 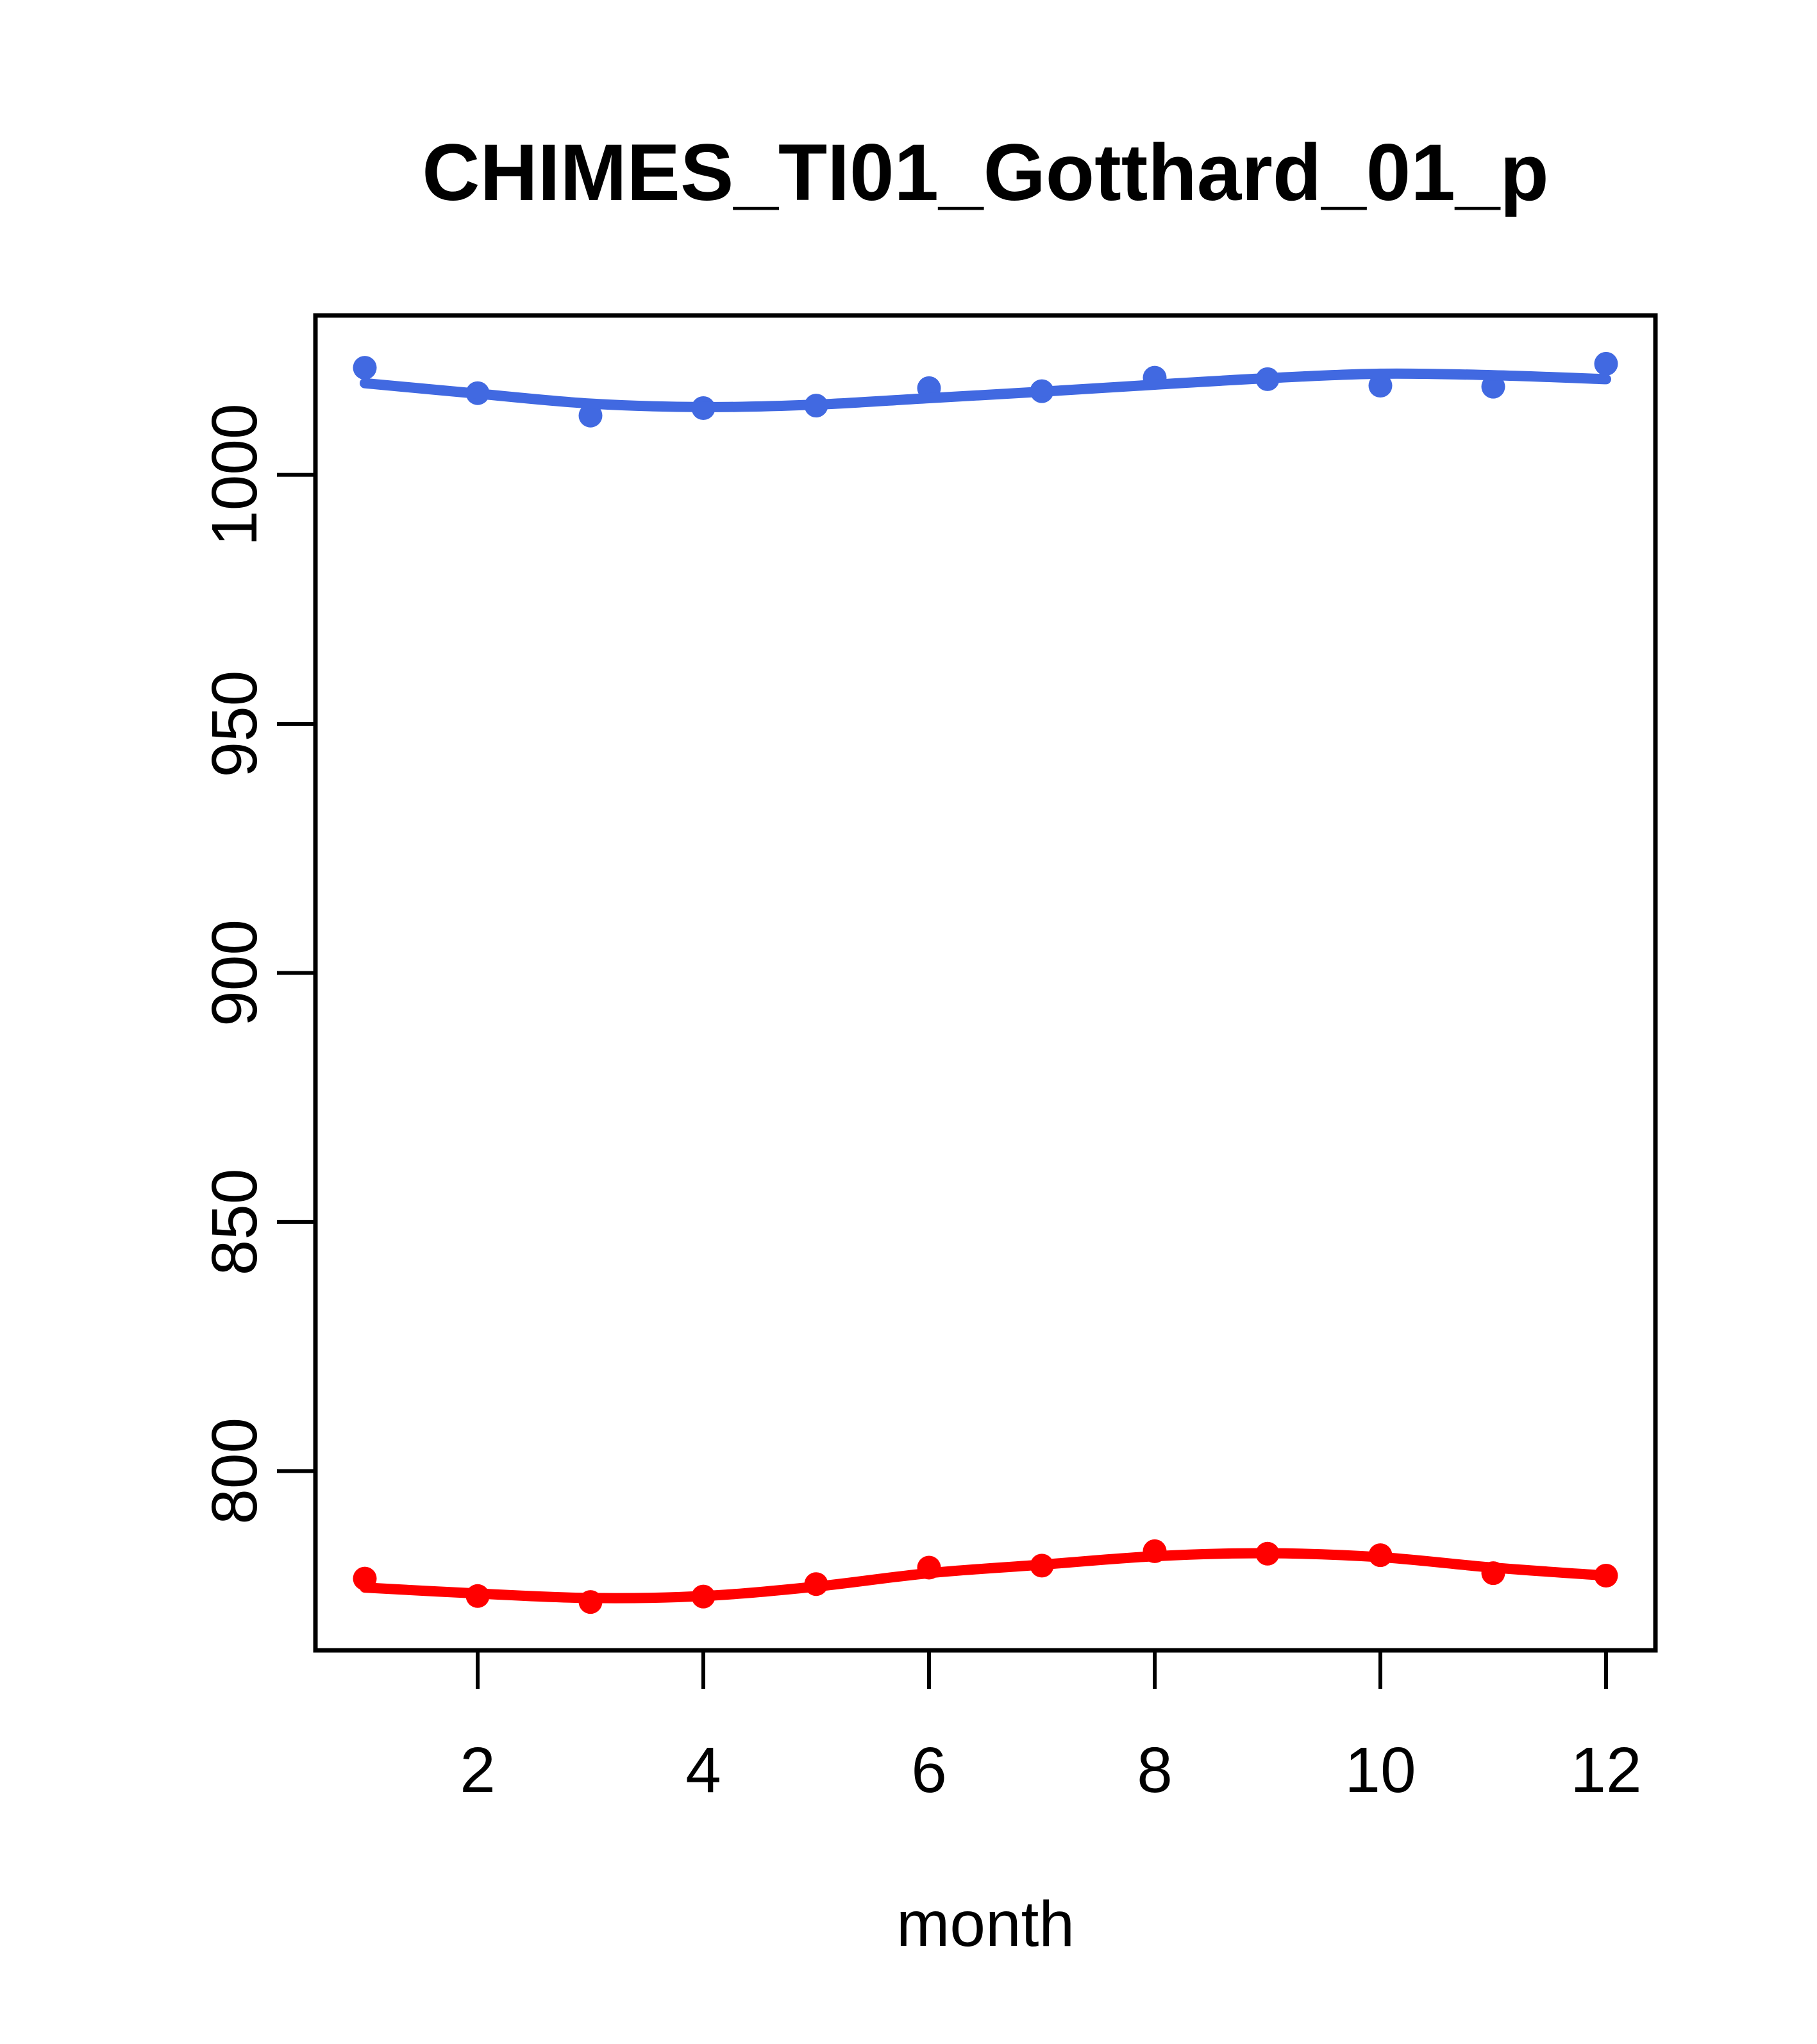 What do you see at coordinates (986, 1924) in the screenshot?
I see `x-axis-label: month` at bounding box center [986, 1924].